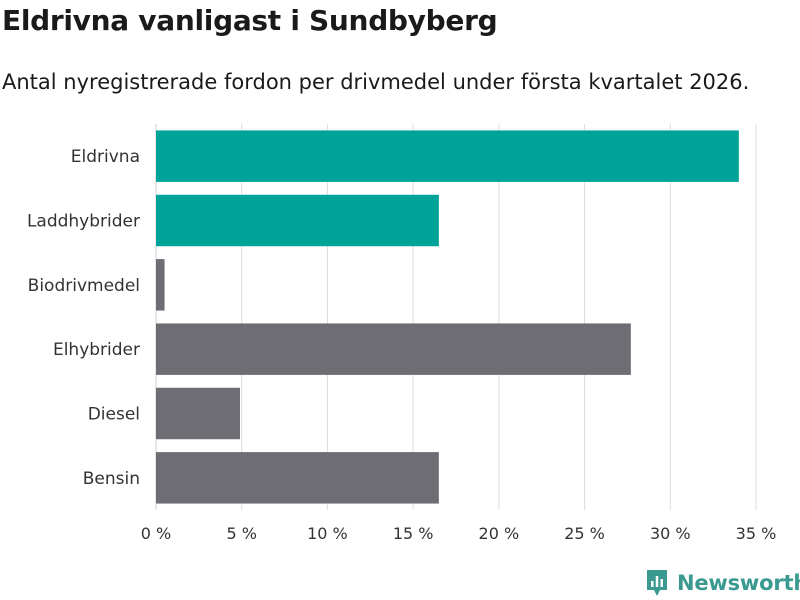 The height and width of the screenshot is (600, 800). Describe the element at coordinates (584, 533) in the screenshot. I see `x-tick-label: 25 %` at that location.